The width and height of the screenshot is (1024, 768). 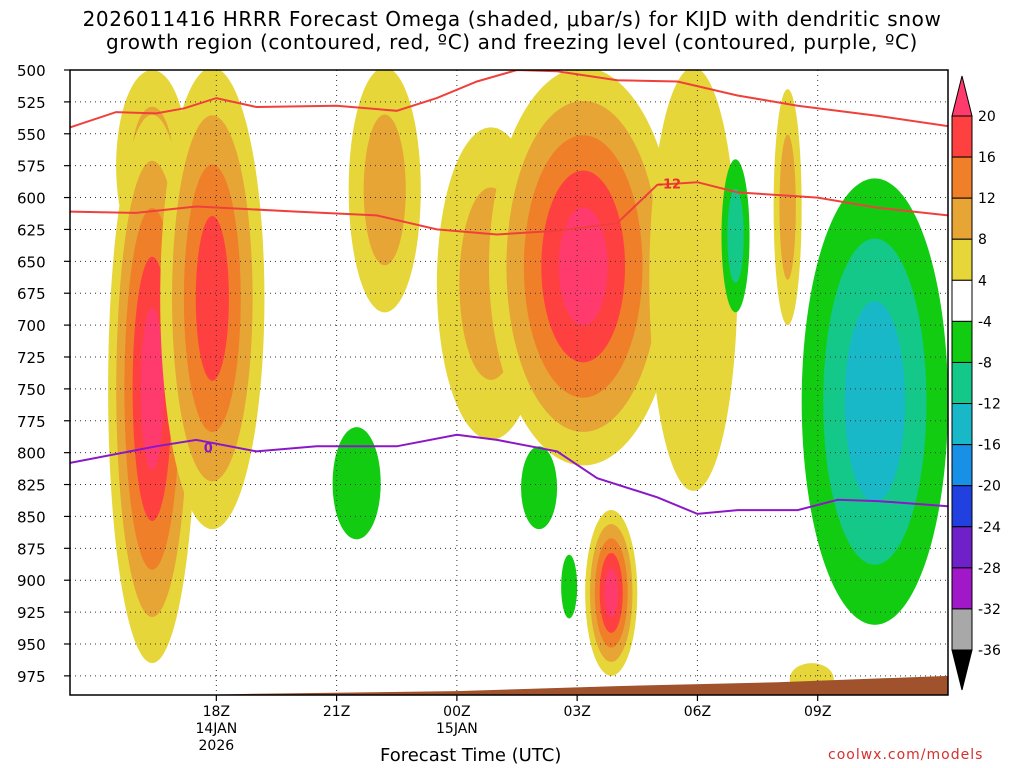 I want to click on y-tick-label-500: 500, so click(x=31, y=71).